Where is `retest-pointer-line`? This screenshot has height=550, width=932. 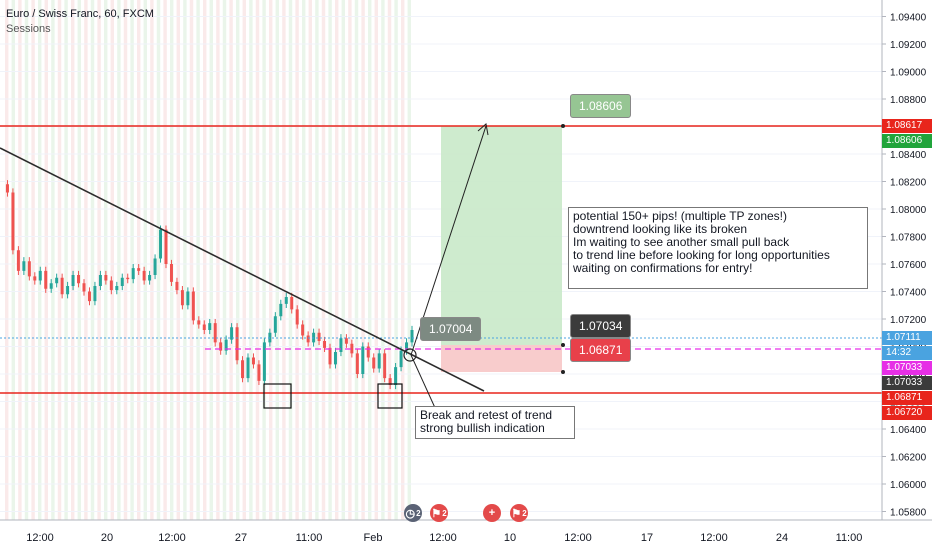 retest-pointer-line is located at coordinates (423, 382).